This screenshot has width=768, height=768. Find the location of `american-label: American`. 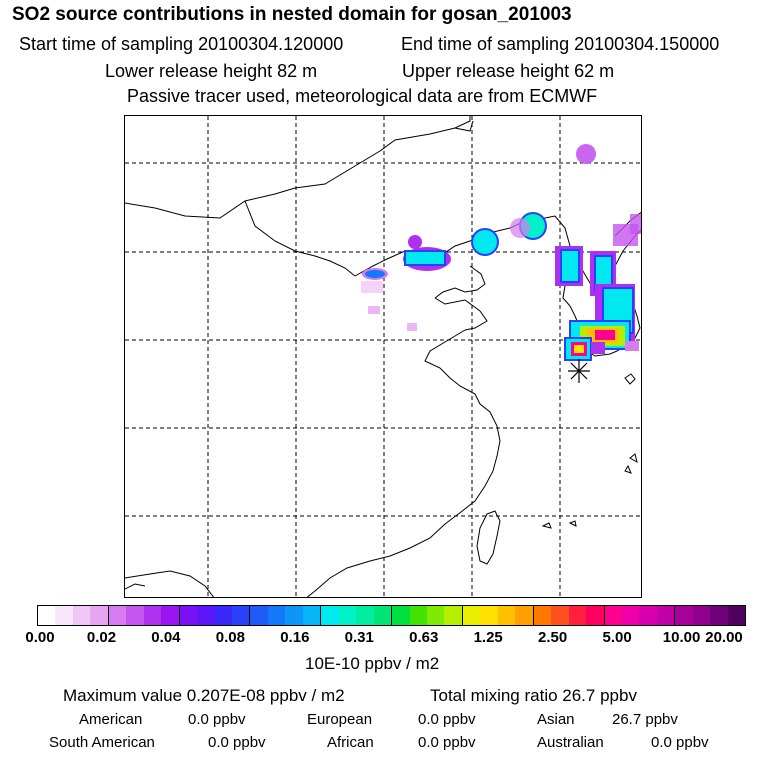

american-label: American is located at coordinates (111, 719).